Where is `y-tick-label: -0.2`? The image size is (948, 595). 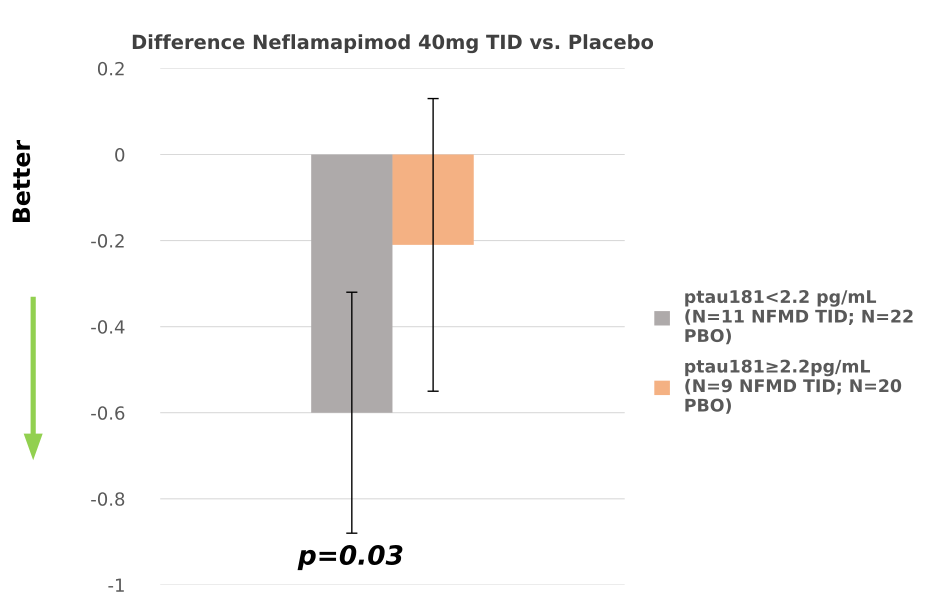 y-tick-label: -0.2 is located at coordinates (107, 241).